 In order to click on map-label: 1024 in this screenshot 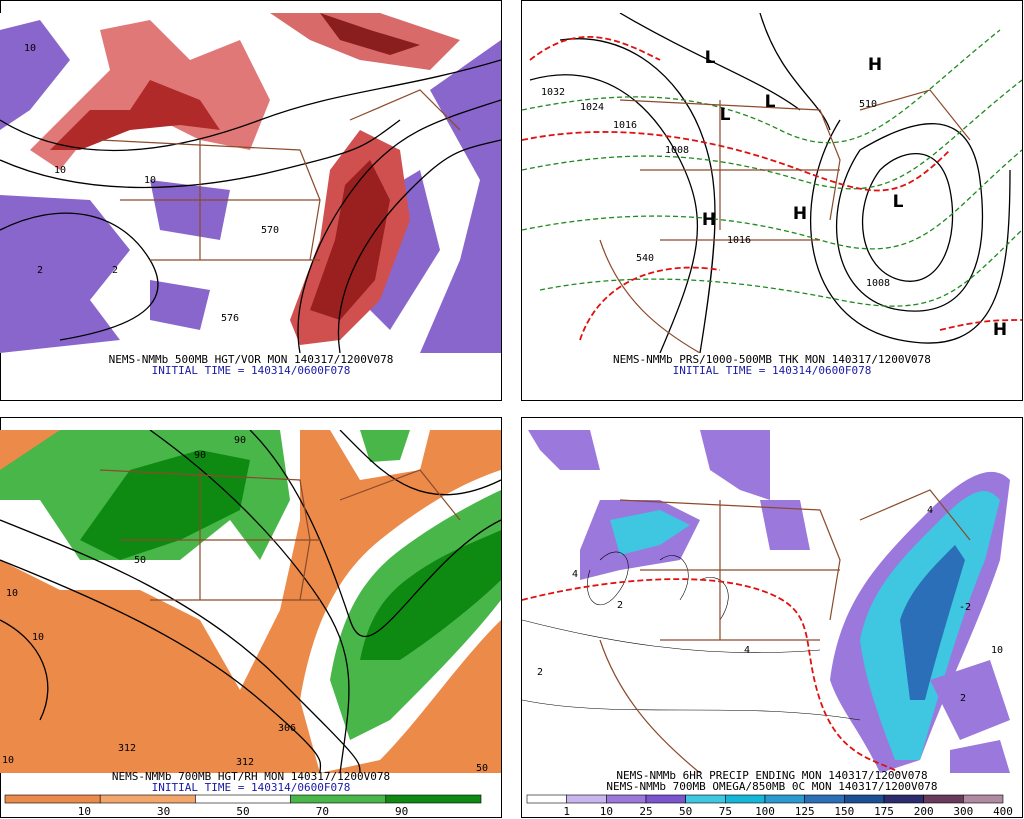, I will do `click(592, 107)`.